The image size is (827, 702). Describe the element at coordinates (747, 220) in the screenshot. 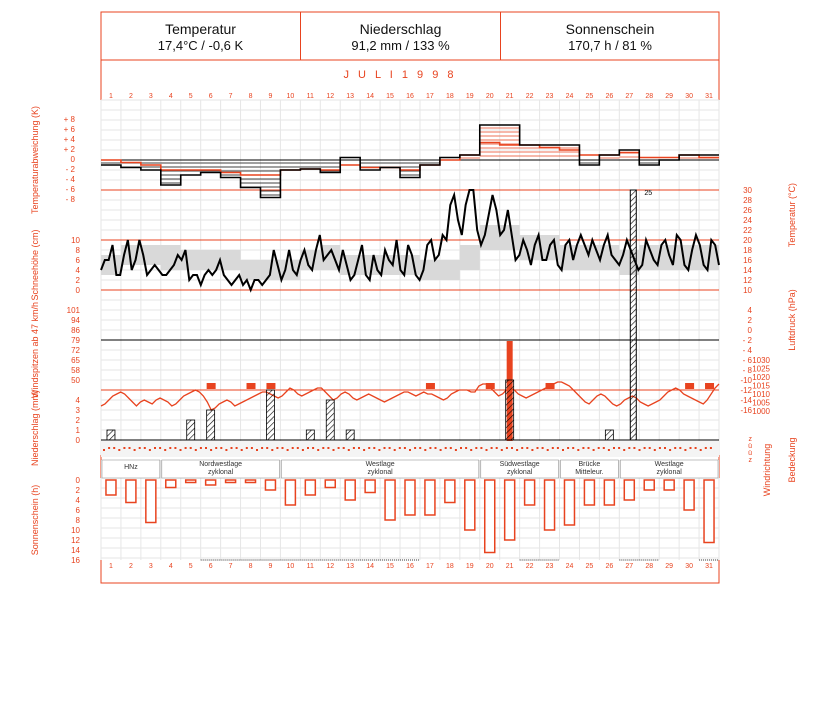

I see `temp-tick-right: 24` at that location.